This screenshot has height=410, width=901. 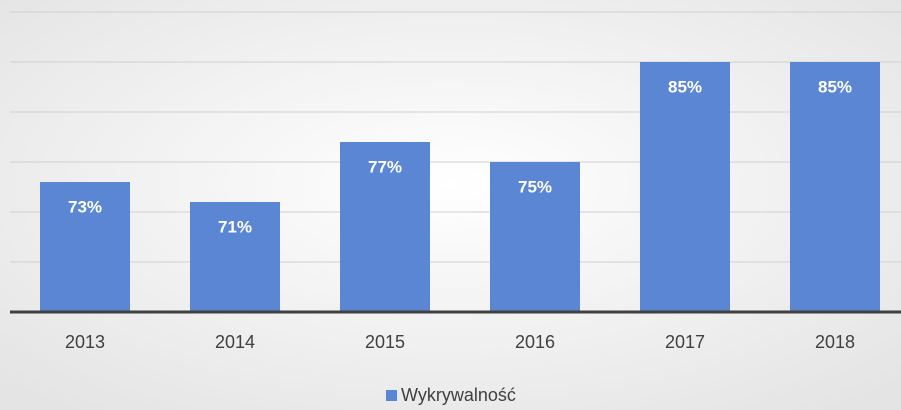 What do you see at coordinates (391, 395) in the screenshot?
I see `legend-swatch` at bounding box center [391, 395].